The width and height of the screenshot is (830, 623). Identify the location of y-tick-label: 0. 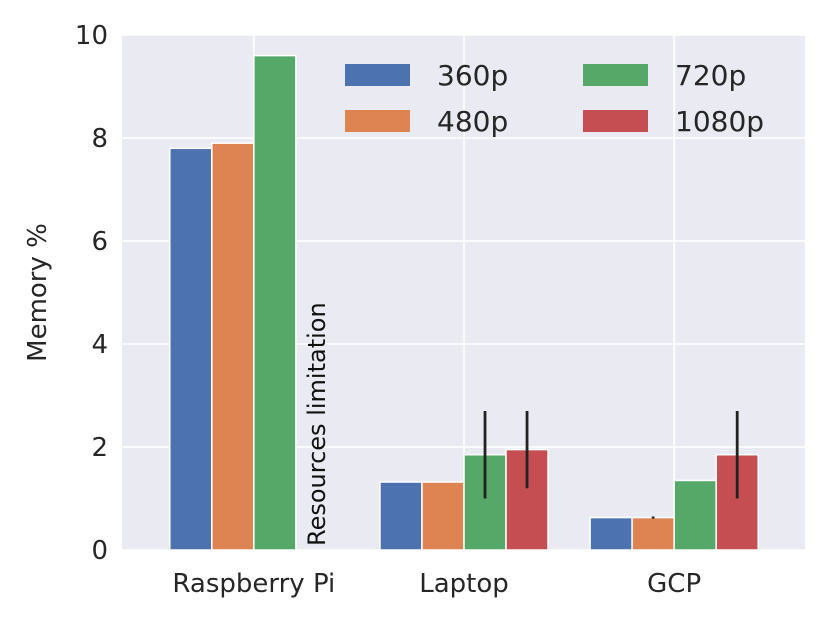
(99, 551).